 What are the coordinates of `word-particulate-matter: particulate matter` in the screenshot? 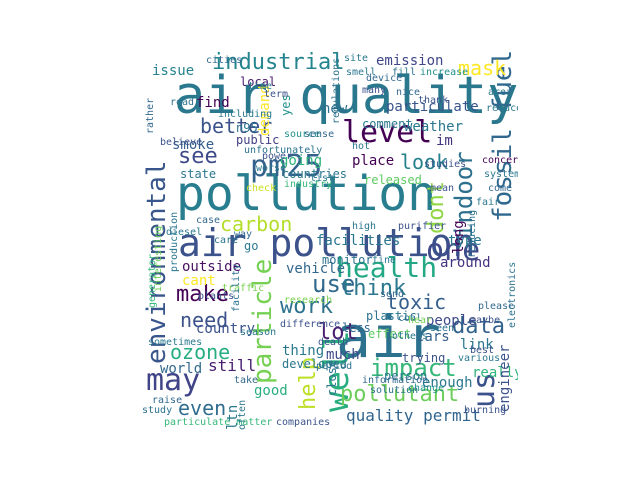 It's located at (218, 422).